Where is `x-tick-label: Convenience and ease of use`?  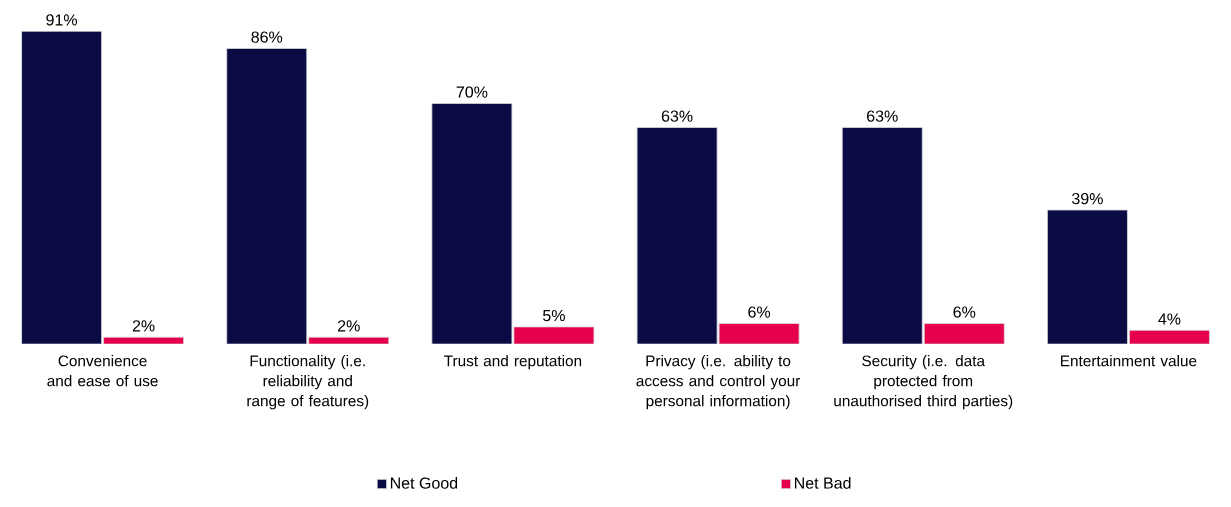 x-tick-label: Convenience and ease of use is located at coordinates (102, 371).